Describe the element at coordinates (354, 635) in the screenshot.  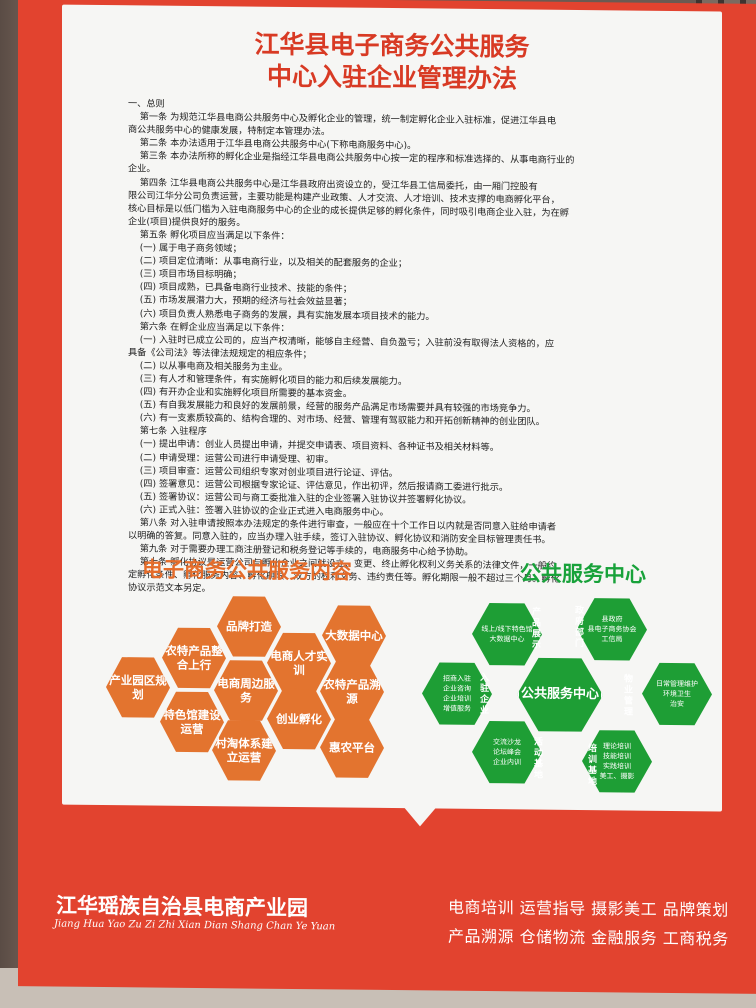
I see `hex-bigdata: 大数据中心` at that location.